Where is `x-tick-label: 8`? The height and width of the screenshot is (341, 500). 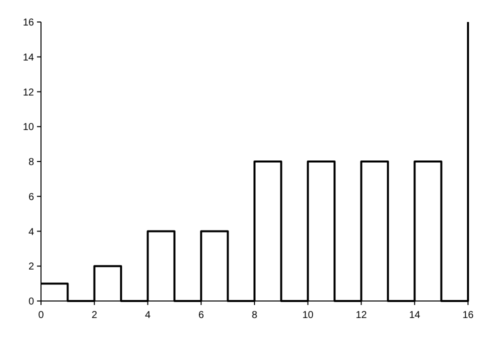
x-tick-label: 8 is located at coordinates (255, 315).